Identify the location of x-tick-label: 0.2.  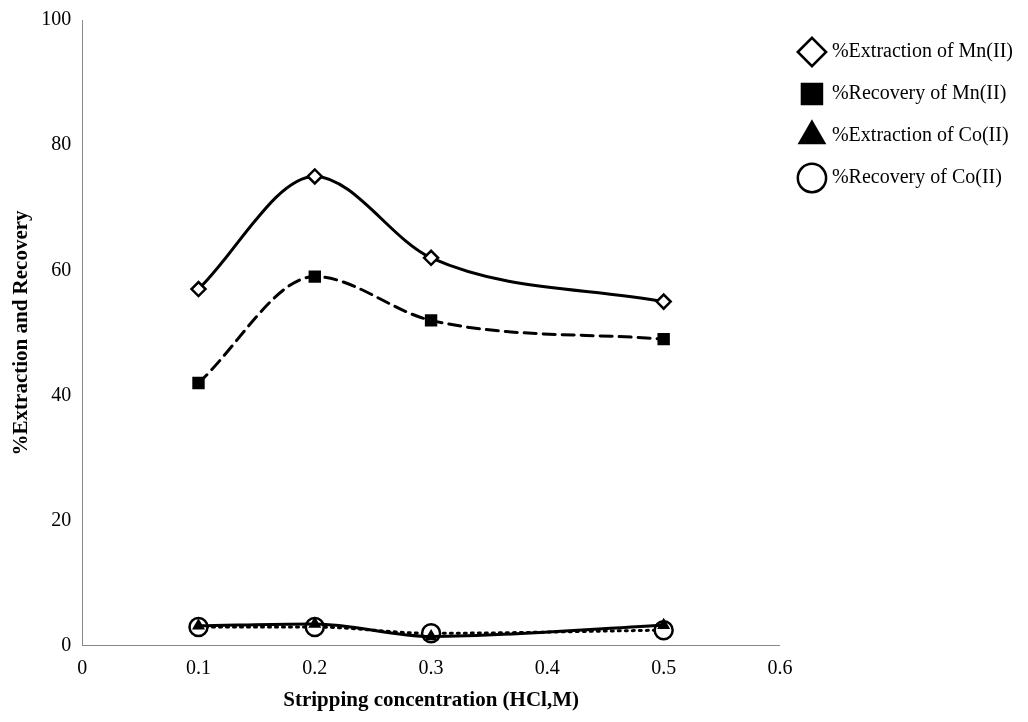
(315, 667).